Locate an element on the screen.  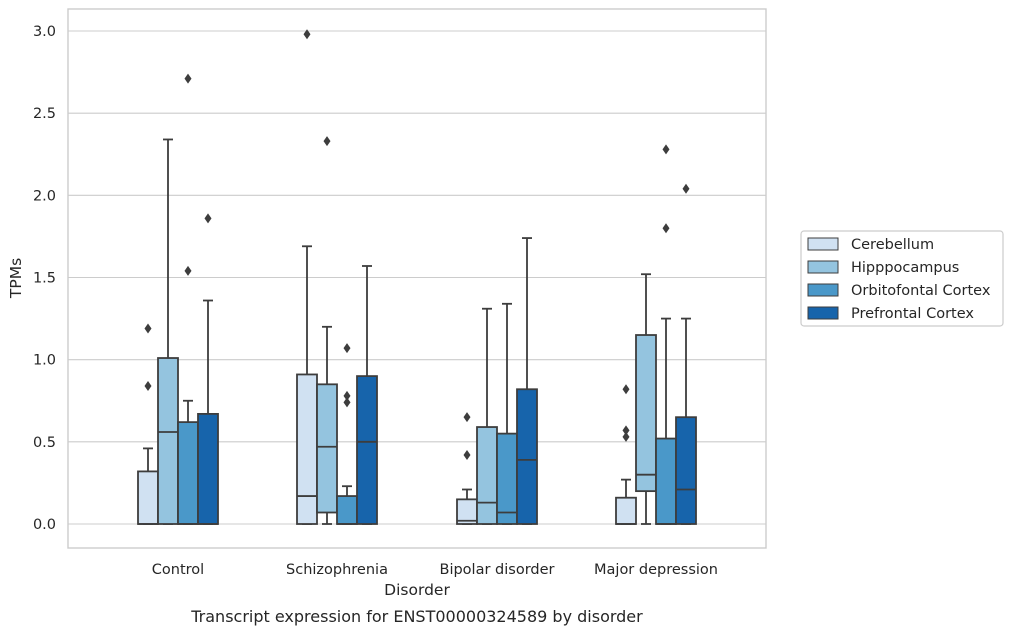
x-tick-label: Bipolar disorder is located at coordinates (497, 570).